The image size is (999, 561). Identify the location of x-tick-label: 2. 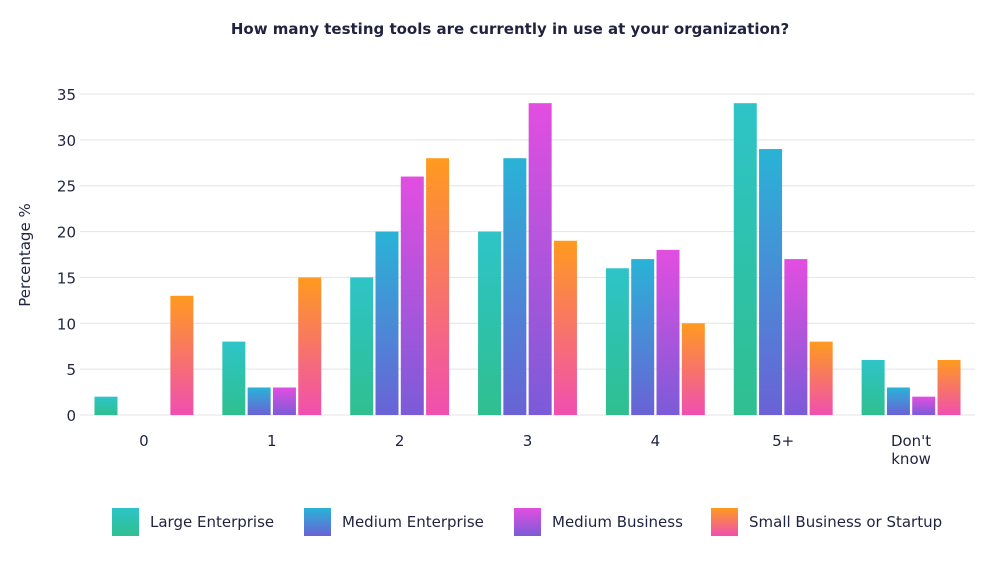
(400, 441).